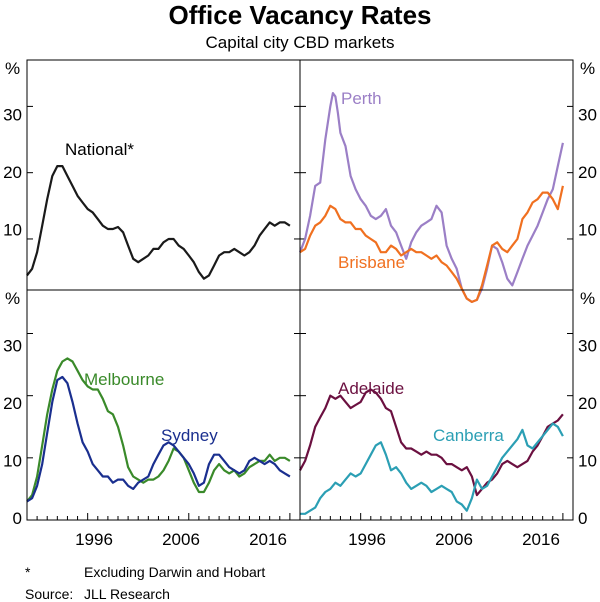 The height and width of the screenshot is (602, 600). Describe the element at coordinates (431, 244) in the screenshot. I see `series-line-brisbane` at that location.